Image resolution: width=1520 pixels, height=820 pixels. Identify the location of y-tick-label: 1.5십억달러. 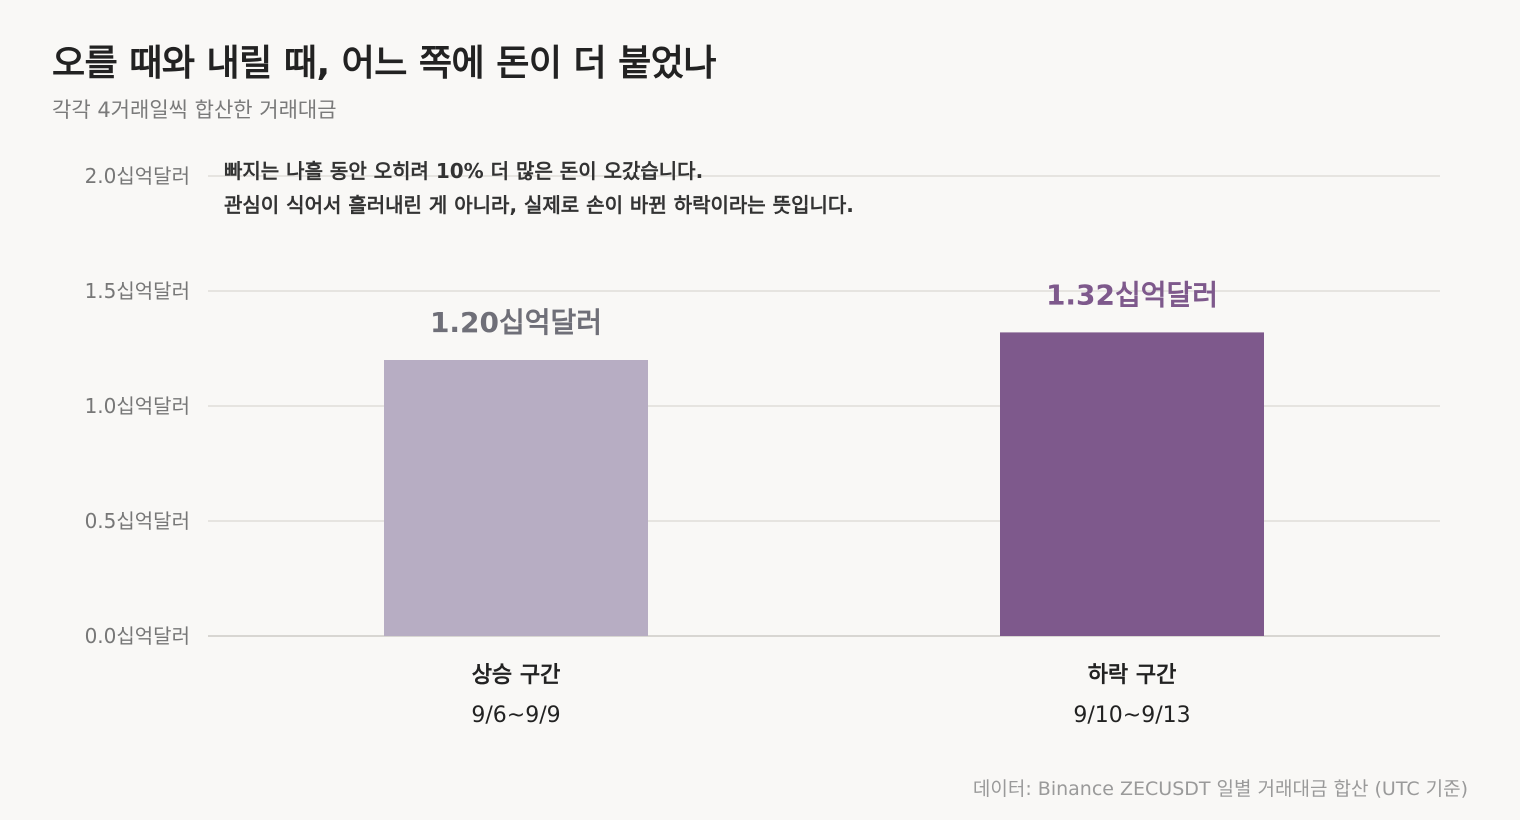
(137, 291).